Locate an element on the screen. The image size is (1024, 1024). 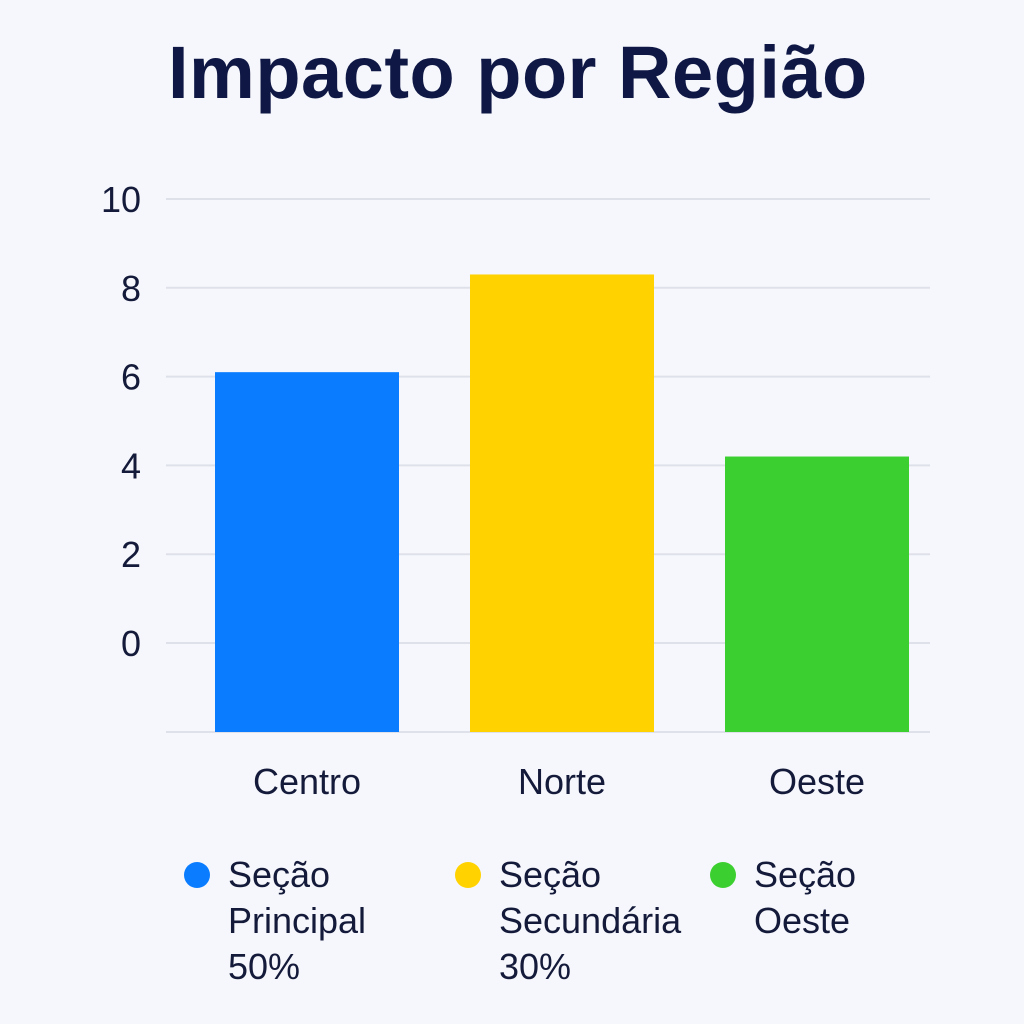
y-tick-label: 10 is located at coordinates (121, 199).